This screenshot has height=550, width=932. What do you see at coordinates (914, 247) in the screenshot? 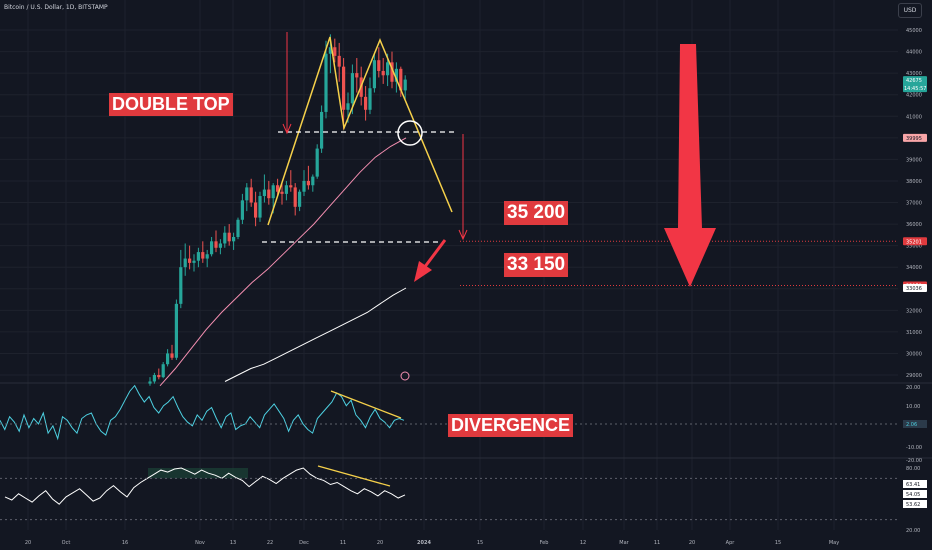
I see `price-axis-label: 35000` at bounding box center [914, 247].